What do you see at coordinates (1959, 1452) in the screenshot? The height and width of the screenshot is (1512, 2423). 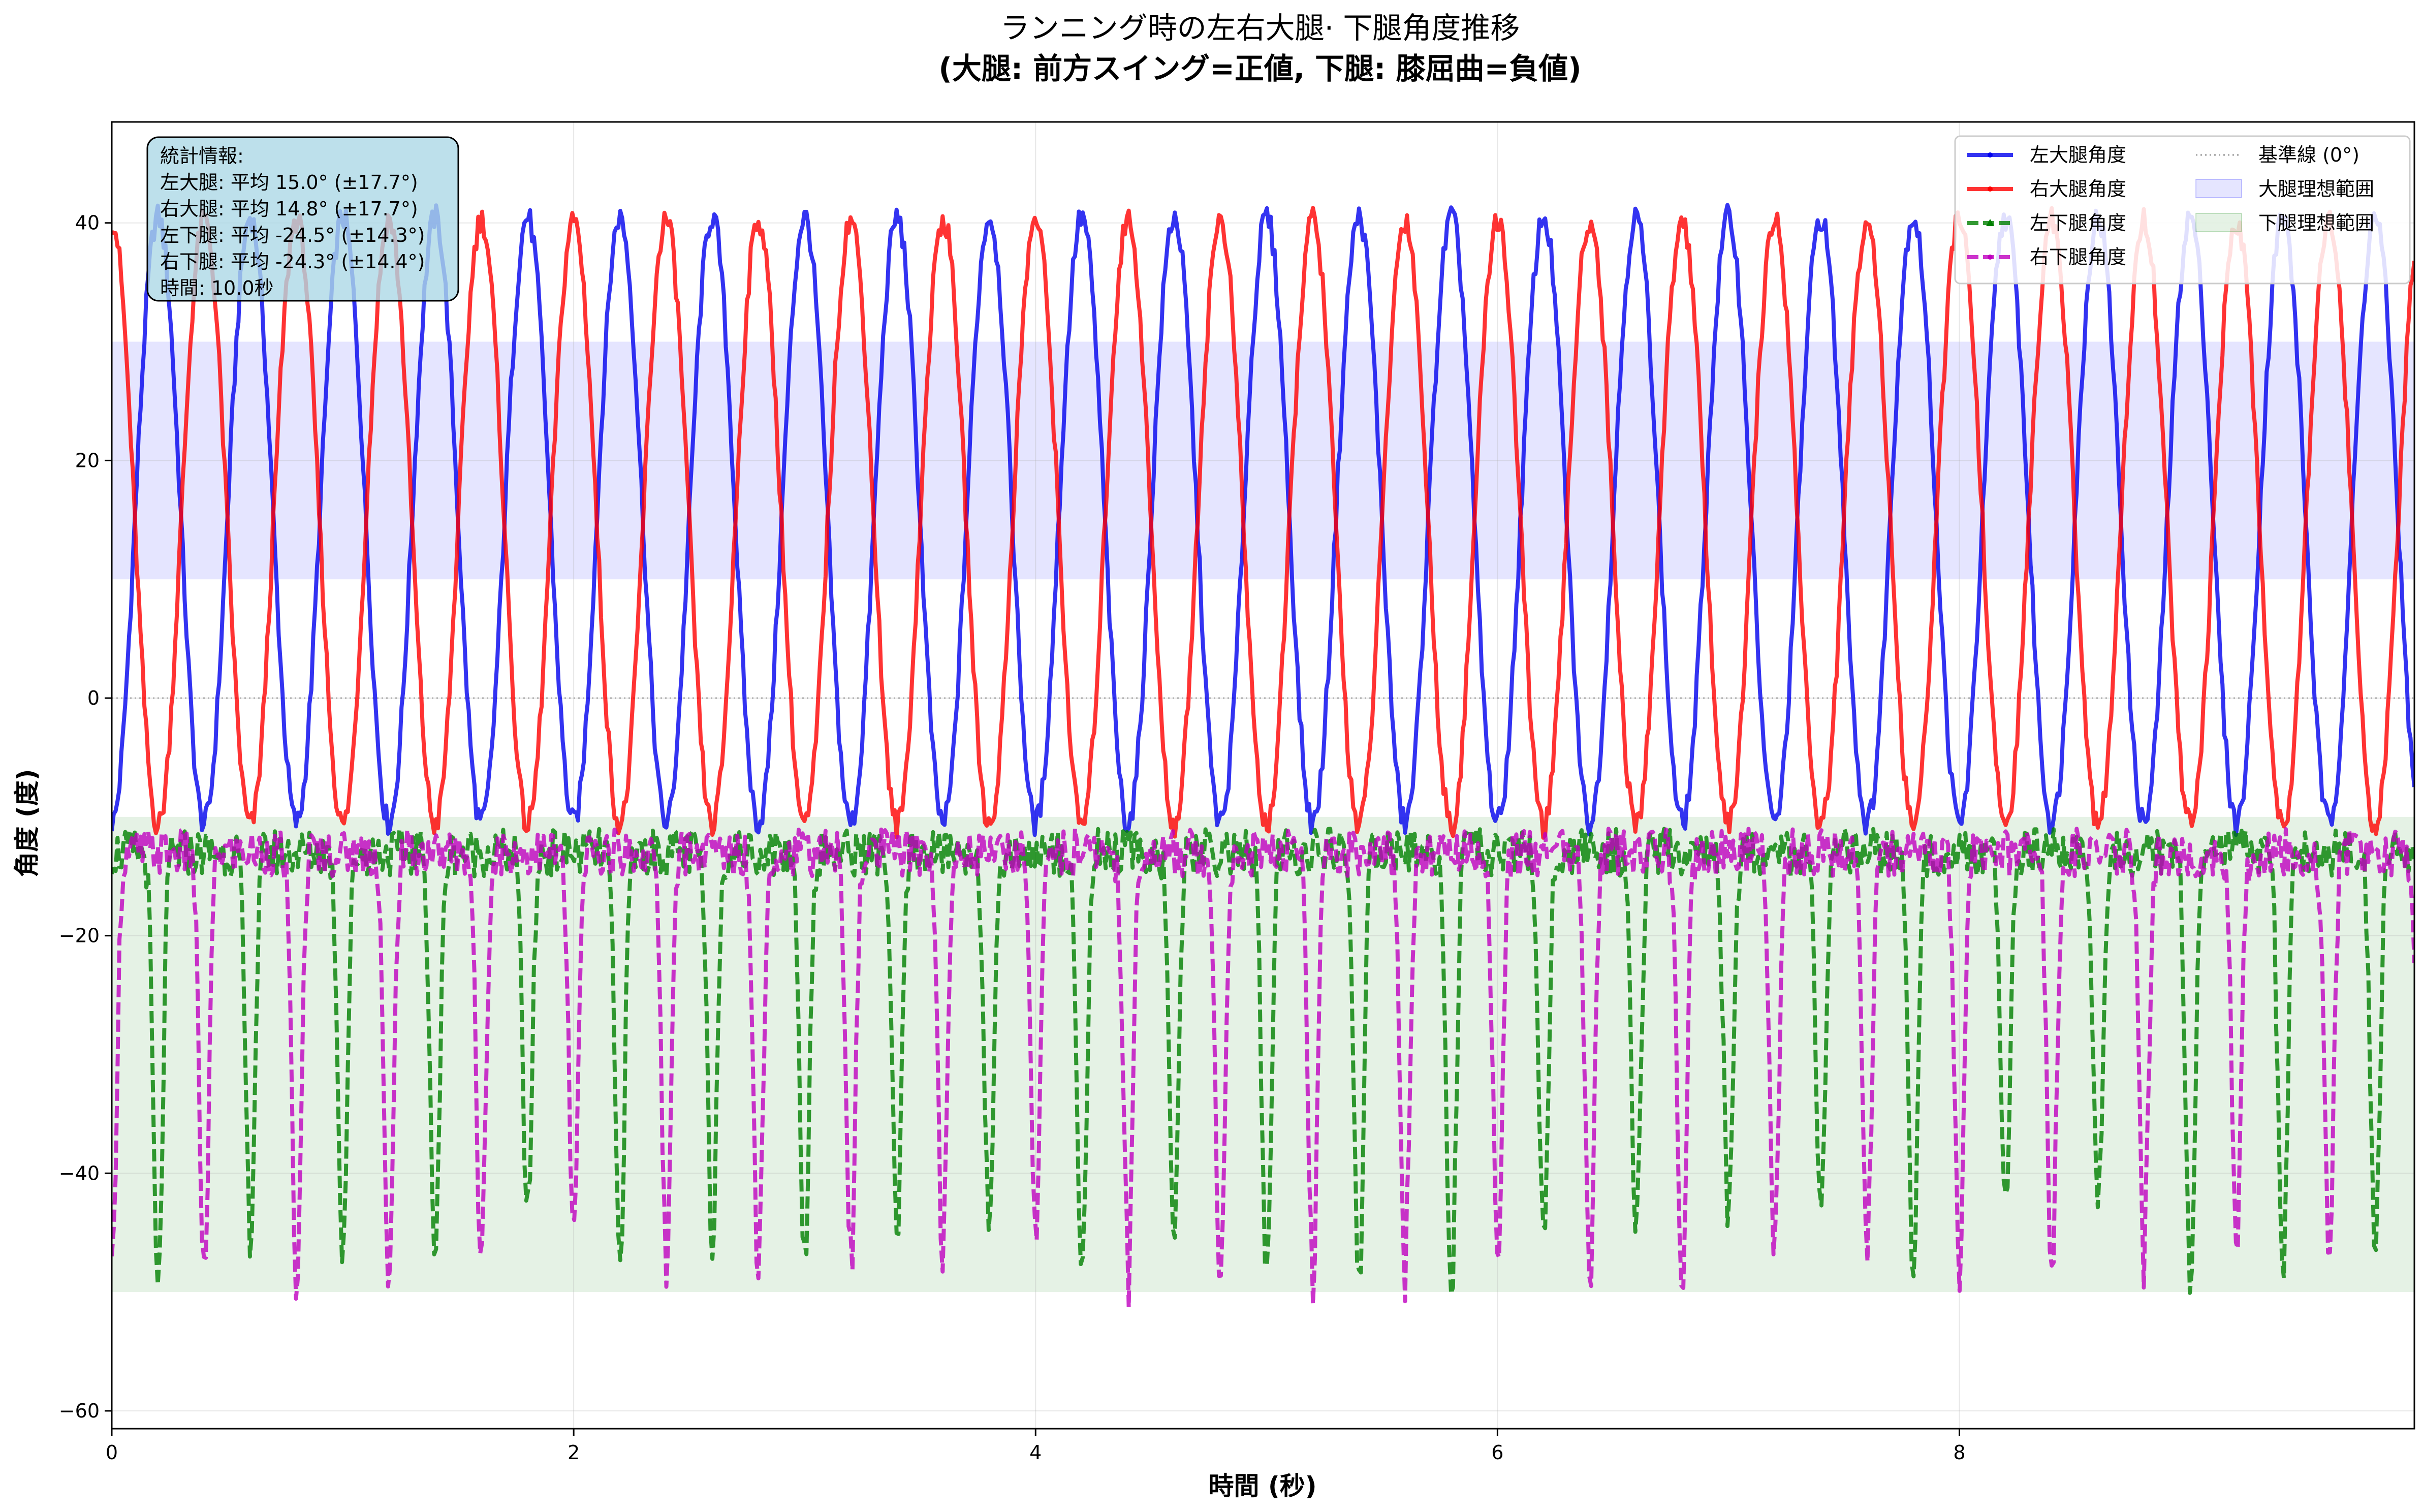 I see `x-tick-label: 8` at bounding box center [1959, 1452].